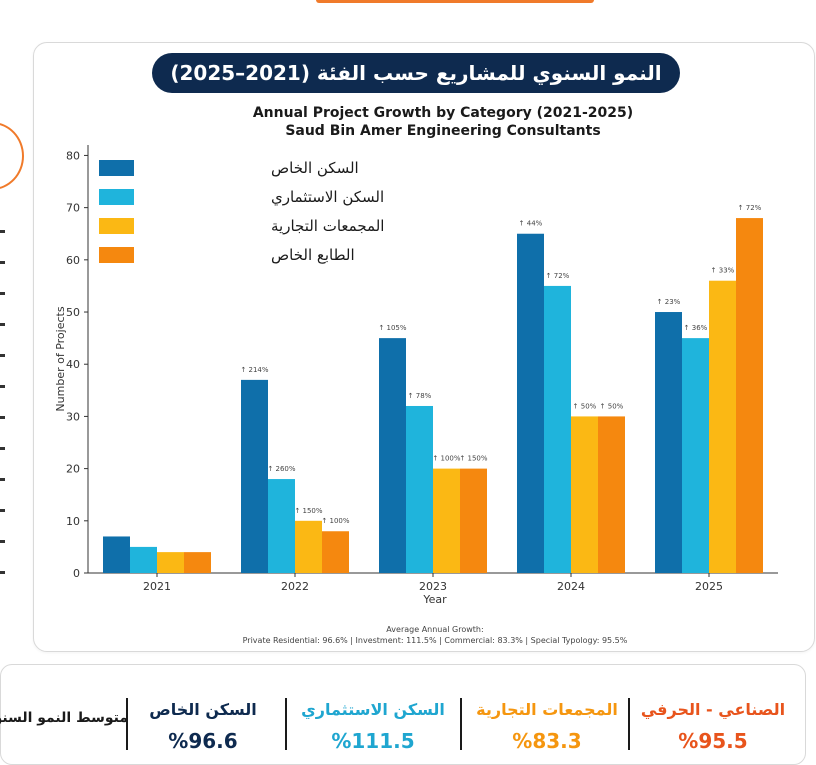 This screenshot has height=765, width=816. What do you see at coordinates (373, 741) in the screenshot?
I see `stat-value: %111.5` at bounding box center [373, 741].